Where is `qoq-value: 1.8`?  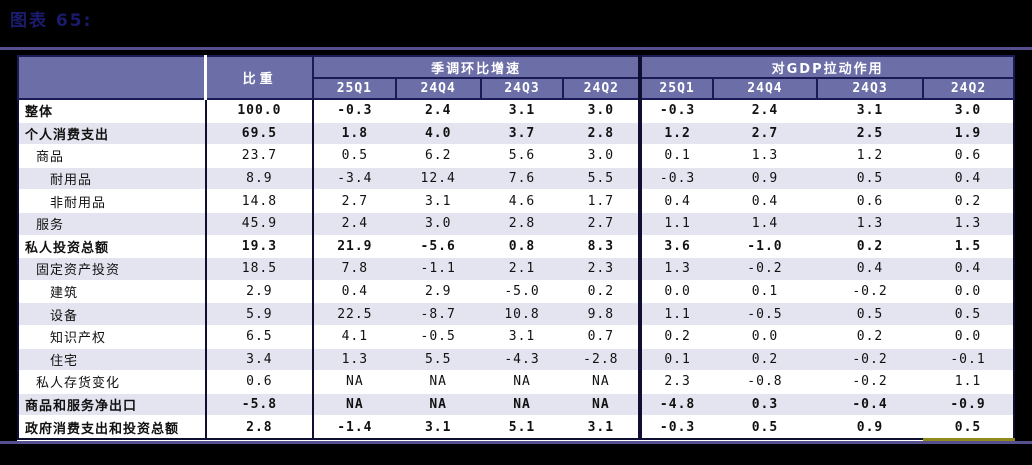
qoq-value: 1.8 is located at coordinates (354, 133).